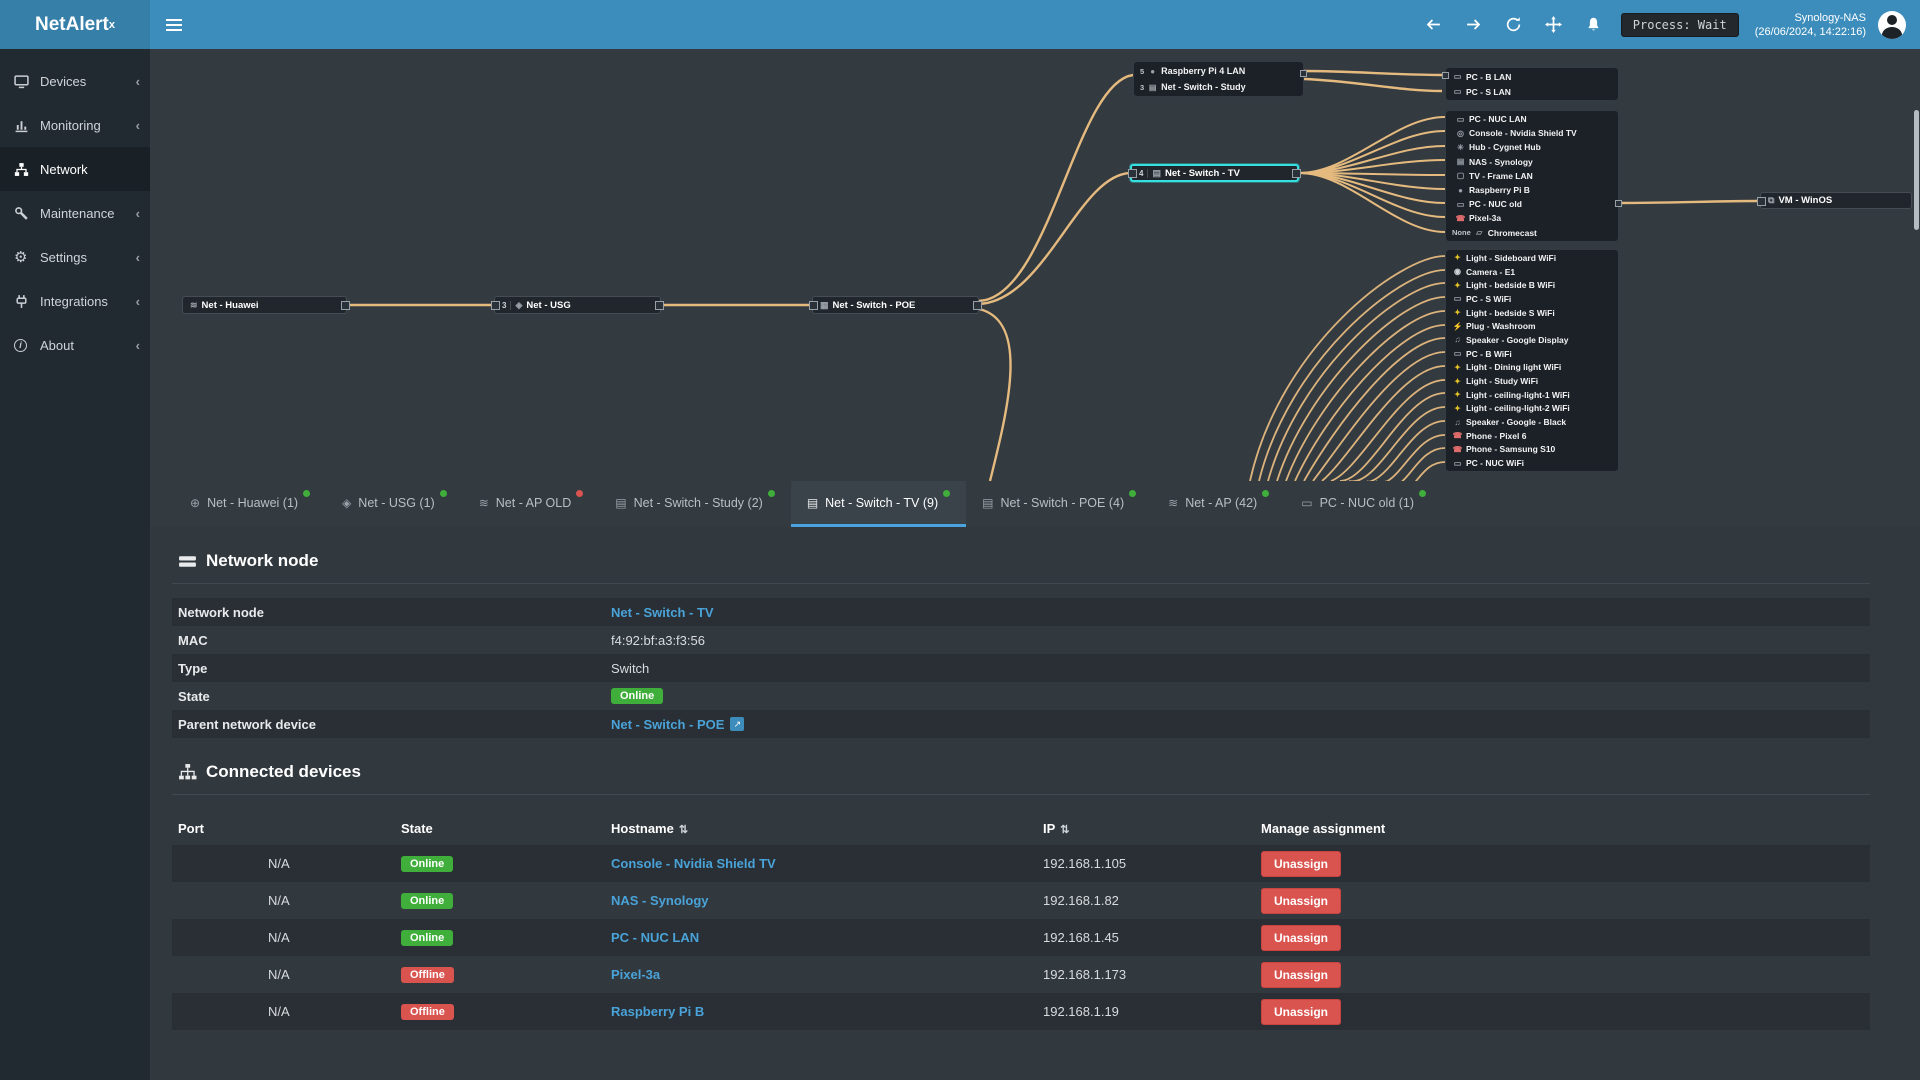 This screenshot has height=1080, width=1920. Describe the element at coordinates (1532, 91) in the screenshot. I see `topology-device-row: ▭ PC - S LAN` at that location.